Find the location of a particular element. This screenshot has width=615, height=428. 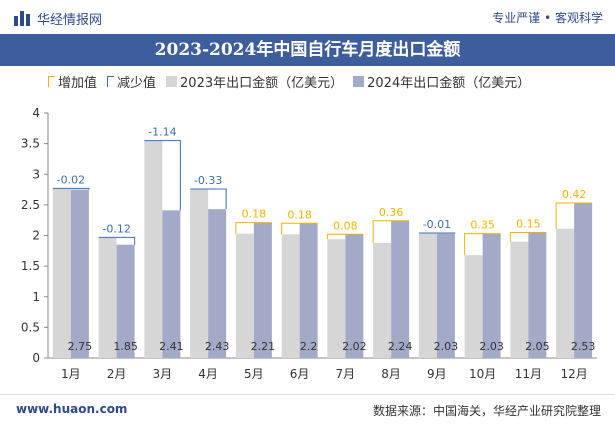

y-tick-label: 2.5 is located at coordinates (30, 205).